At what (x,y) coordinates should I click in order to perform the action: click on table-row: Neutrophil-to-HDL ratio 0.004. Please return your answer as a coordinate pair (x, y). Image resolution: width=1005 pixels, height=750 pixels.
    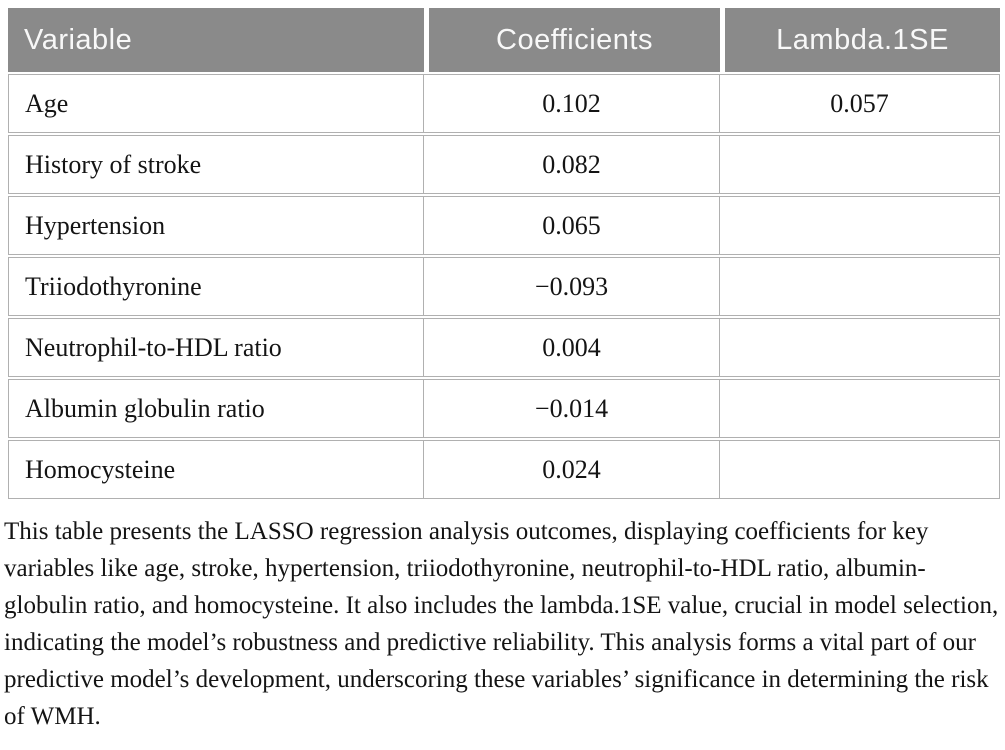
    Looking at the image, I should click on (504, 347).